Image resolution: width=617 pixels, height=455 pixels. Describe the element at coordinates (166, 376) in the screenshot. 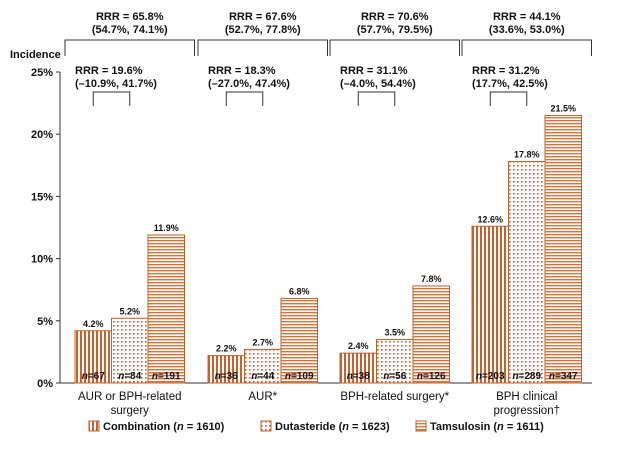

I see `bar-n-label: n=191` at that location.